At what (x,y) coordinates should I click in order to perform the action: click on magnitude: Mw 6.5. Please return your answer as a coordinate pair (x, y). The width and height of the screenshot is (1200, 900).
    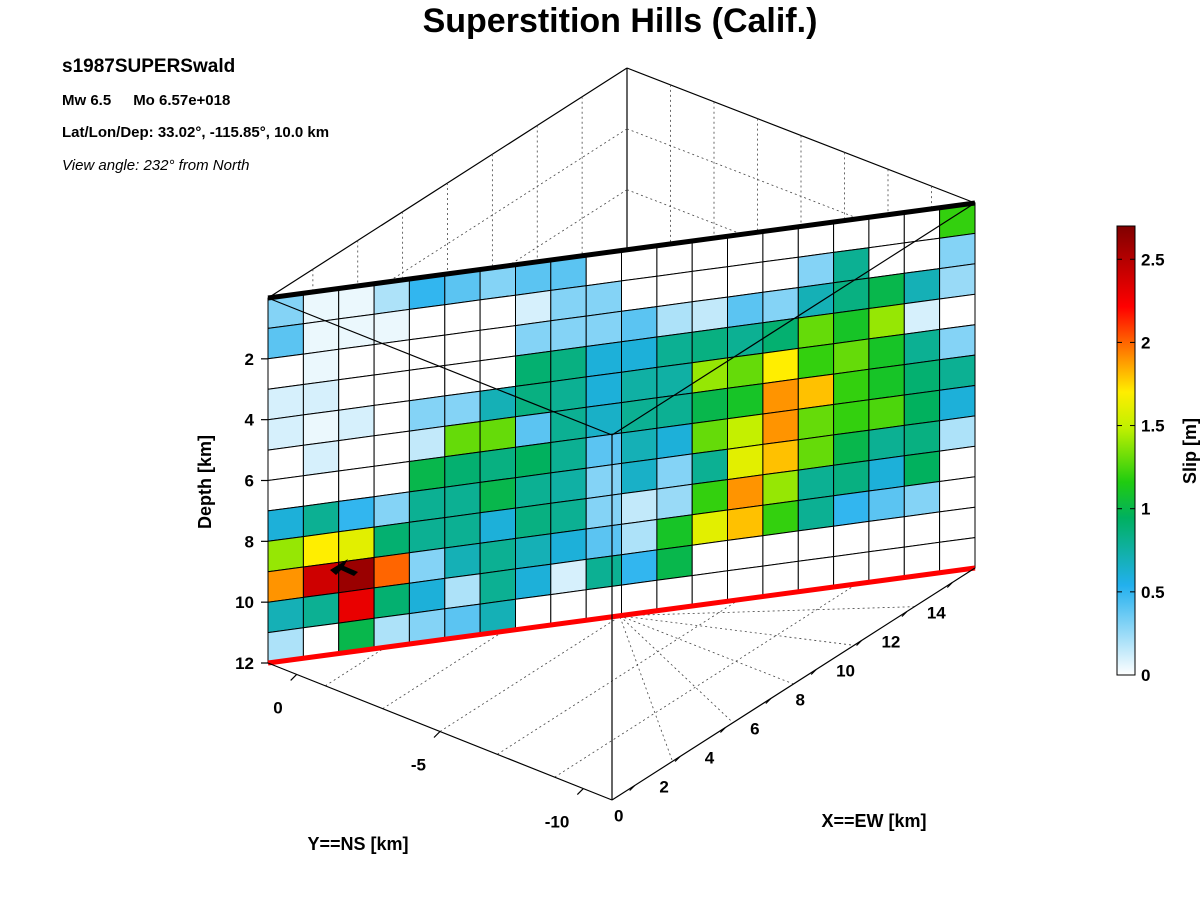
    Looking at the image, I should click on (87, 100).